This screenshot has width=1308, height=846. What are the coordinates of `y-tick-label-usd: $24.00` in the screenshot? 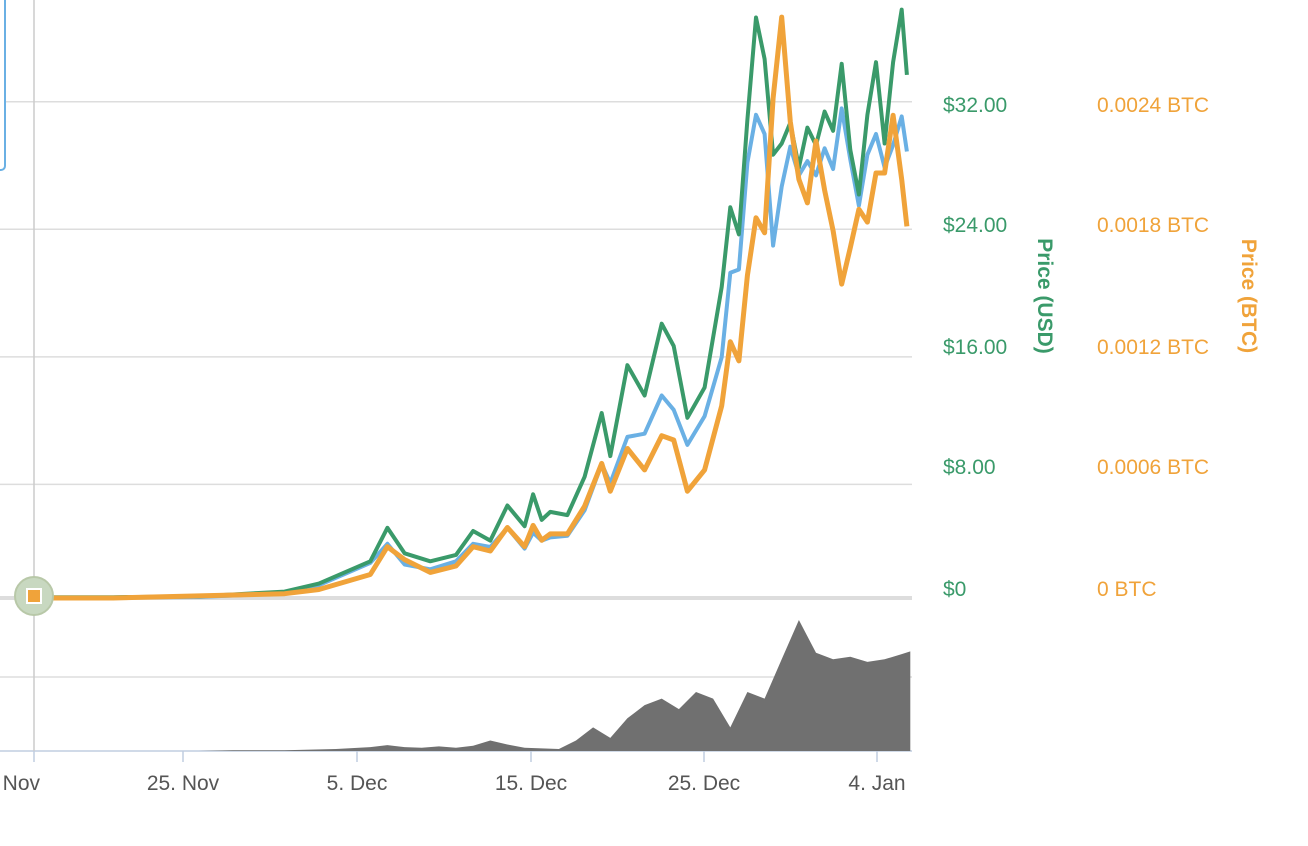 It's located at (975, 225).